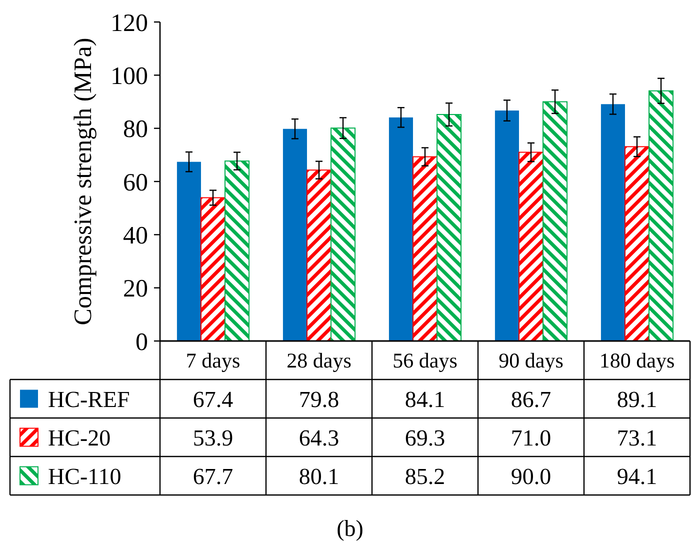  What do you see at coordinates (89, 399) in the screenshot?
I see `legend-label: HC-REF` at bounding box center [89, 399].